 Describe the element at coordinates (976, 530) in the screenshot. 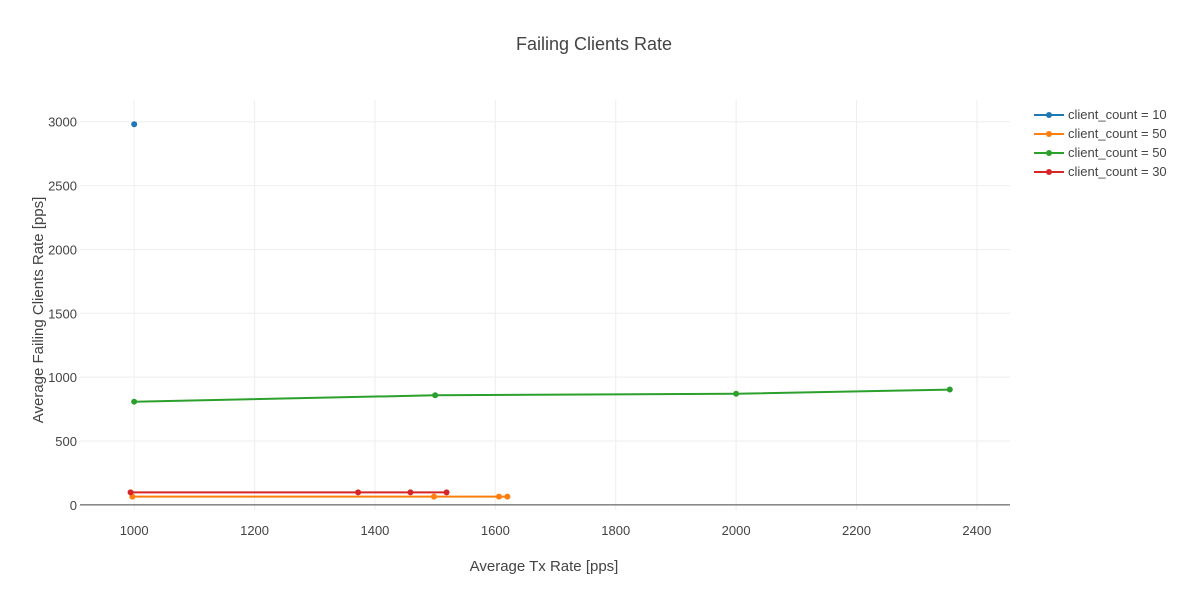

I see `x-tick-label: 2400` at that location.